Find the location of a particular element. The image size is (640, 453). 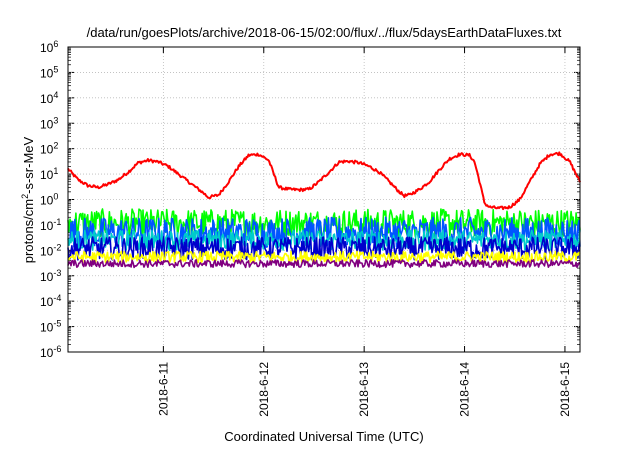

y-tick-label: 10¹ is located at coordinates (49, 174).